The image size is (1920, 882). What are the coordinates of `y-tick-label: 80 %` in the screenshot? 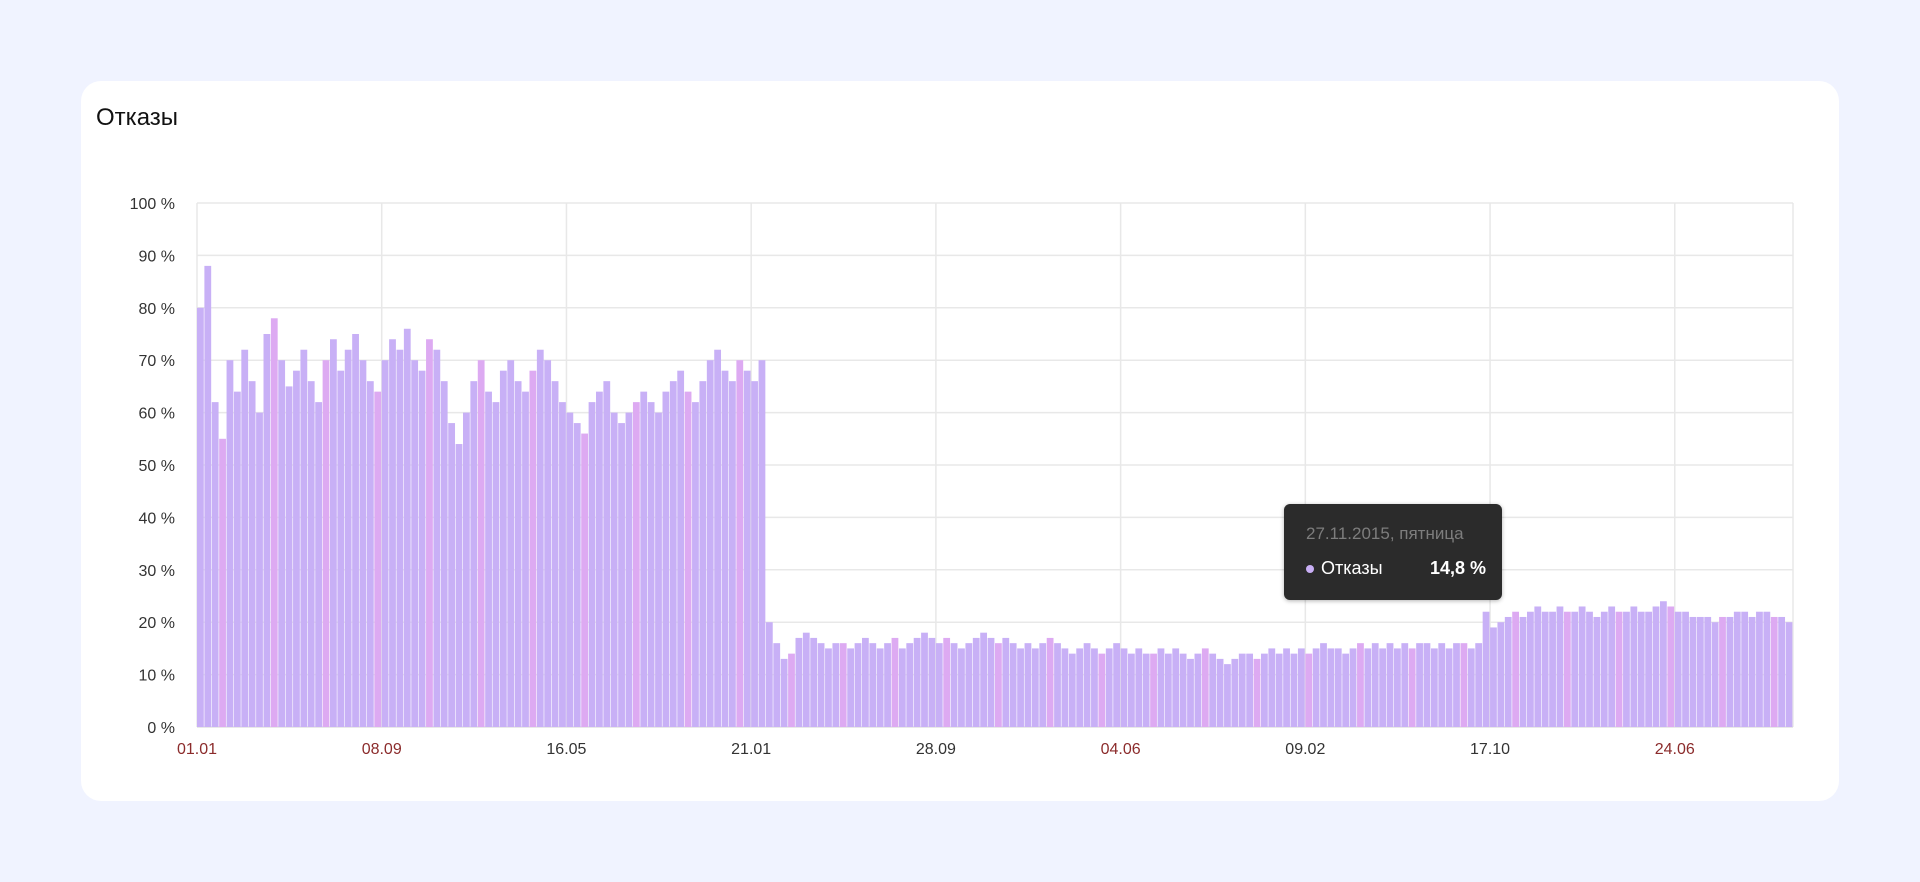 It's located at (157, 309).